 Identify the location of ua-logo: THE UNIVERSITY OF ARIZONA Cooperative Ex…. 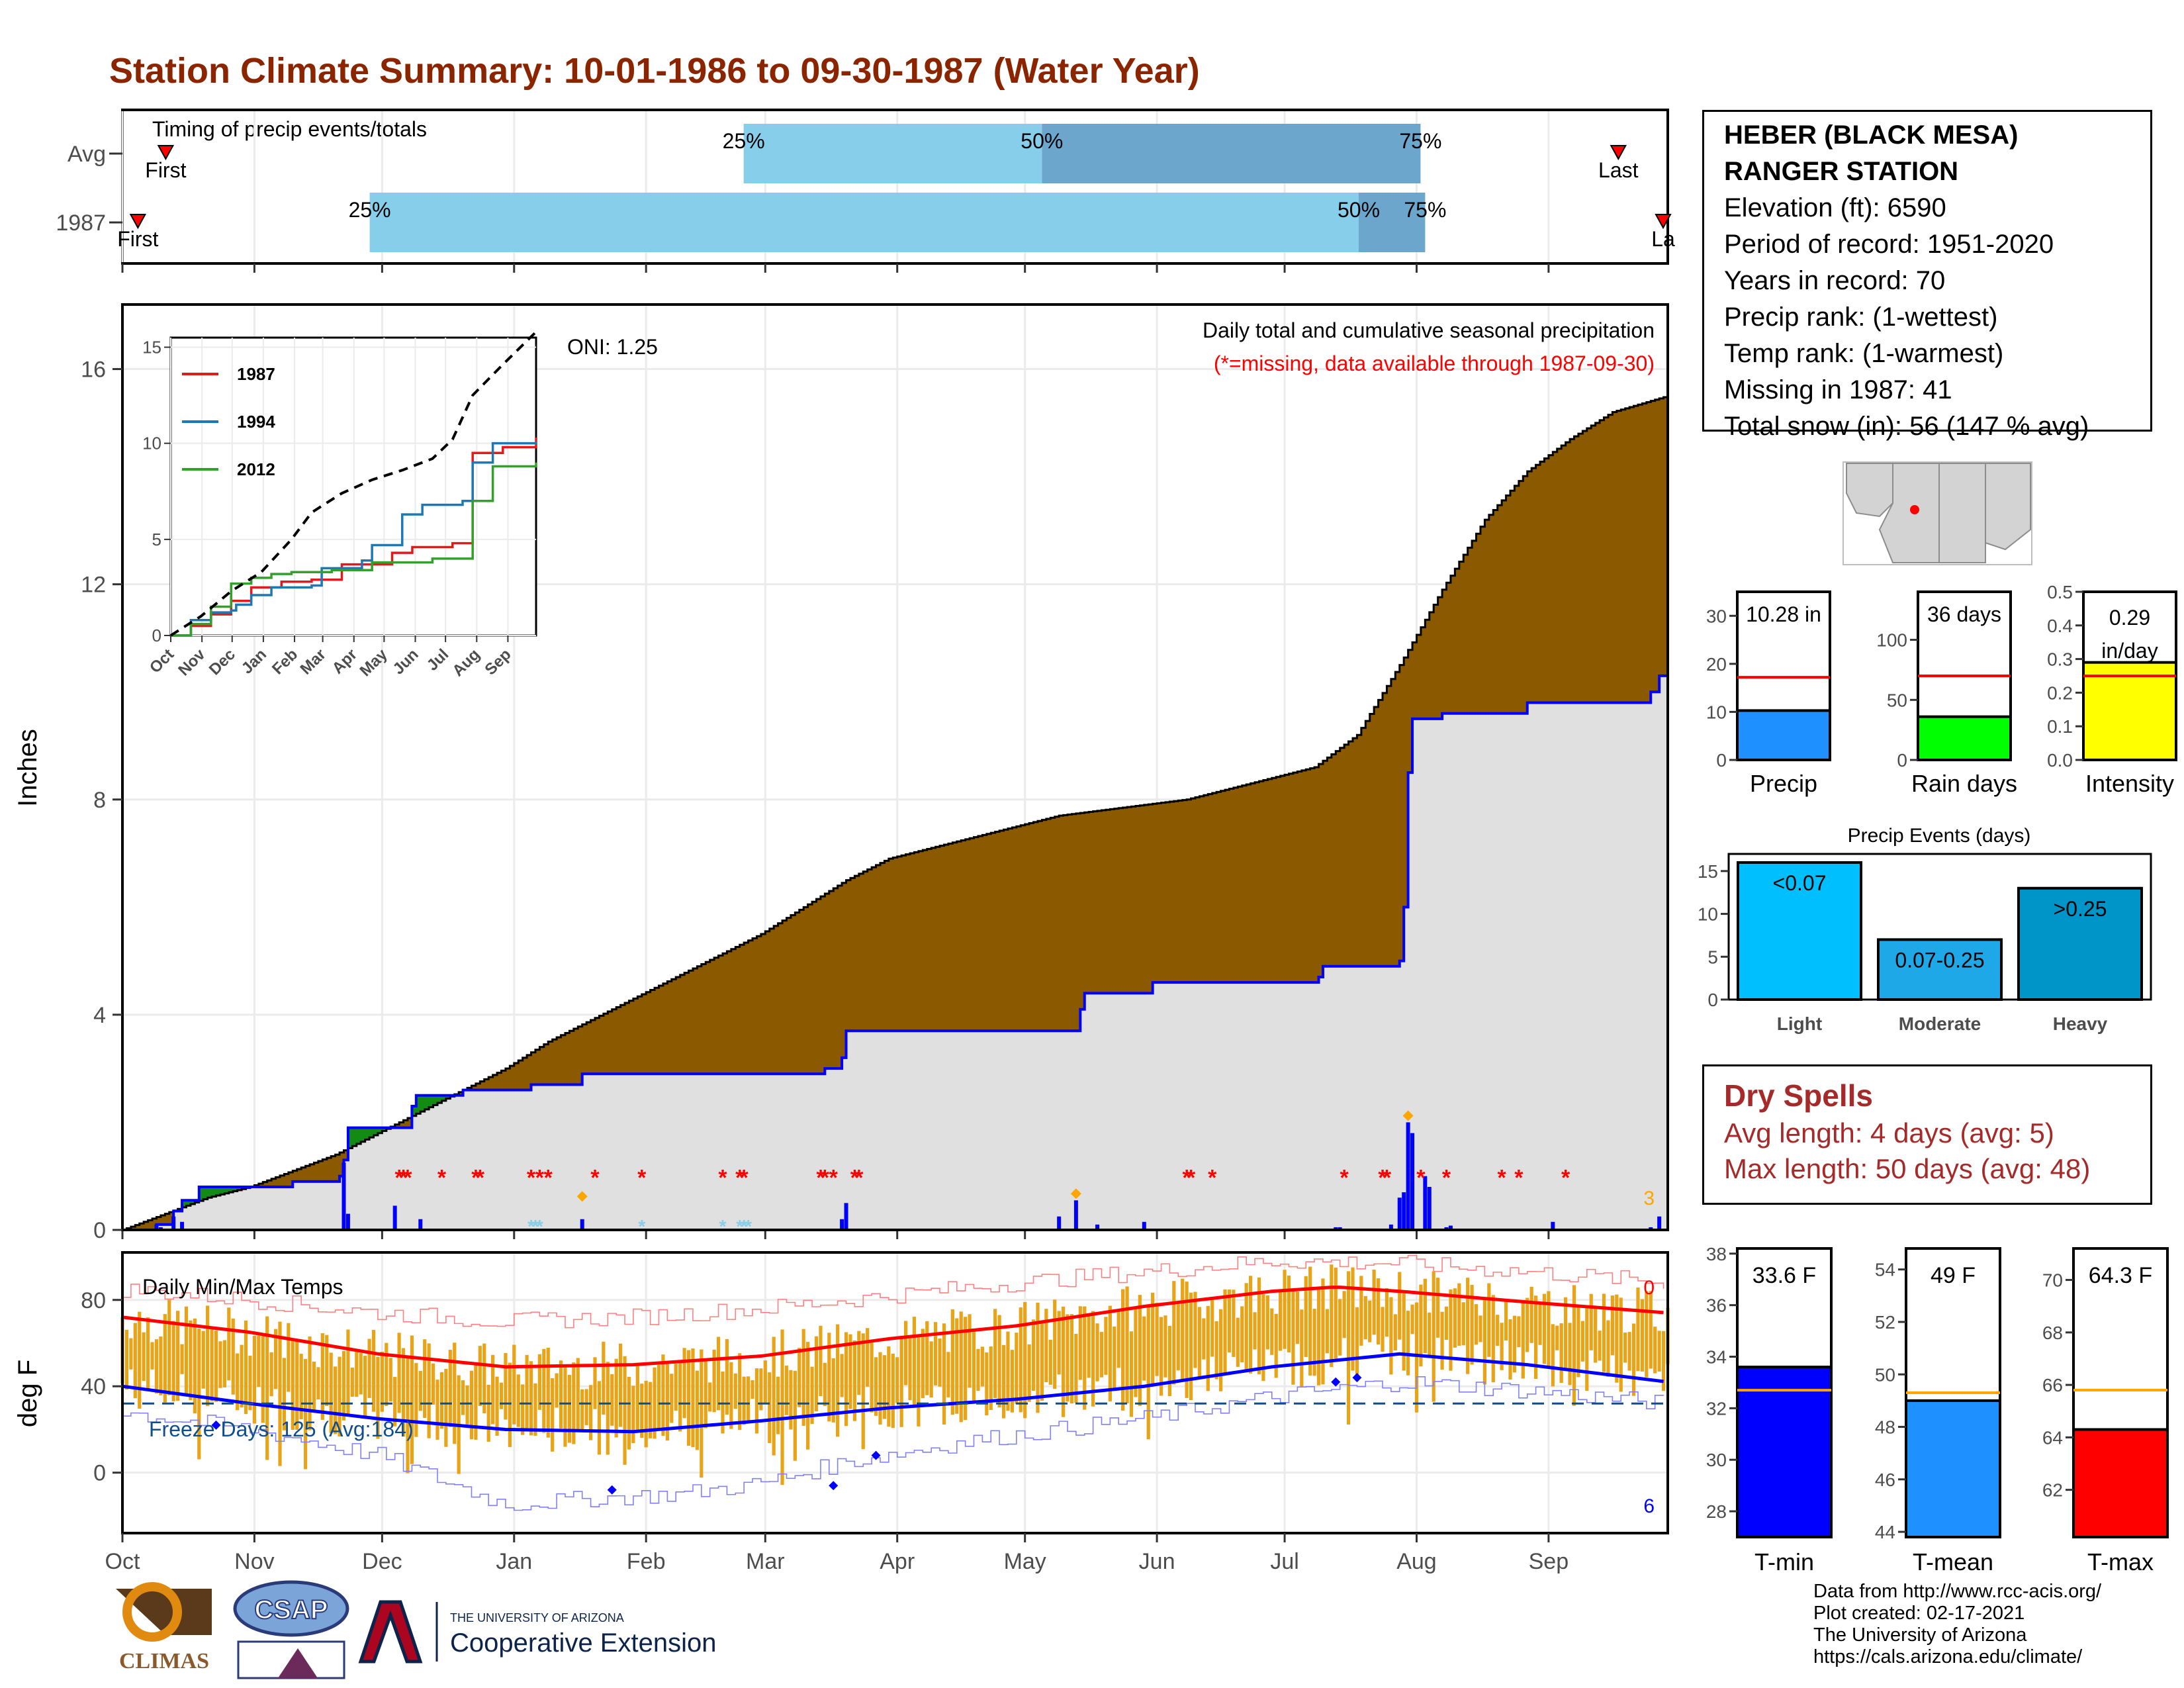
(537, 1632).